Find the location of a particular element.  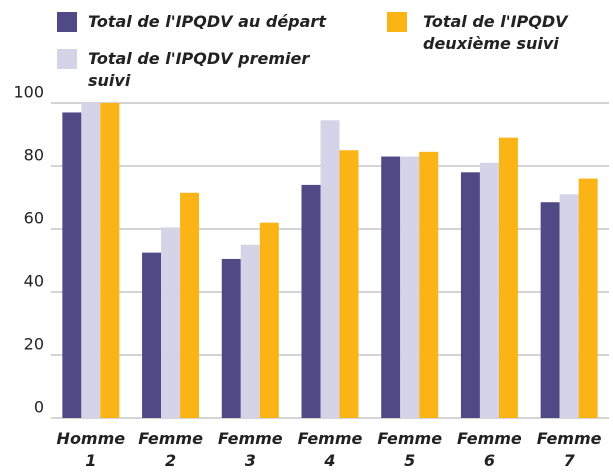

x-tick-label: Femme 2 is located at coordinates (170, 449).